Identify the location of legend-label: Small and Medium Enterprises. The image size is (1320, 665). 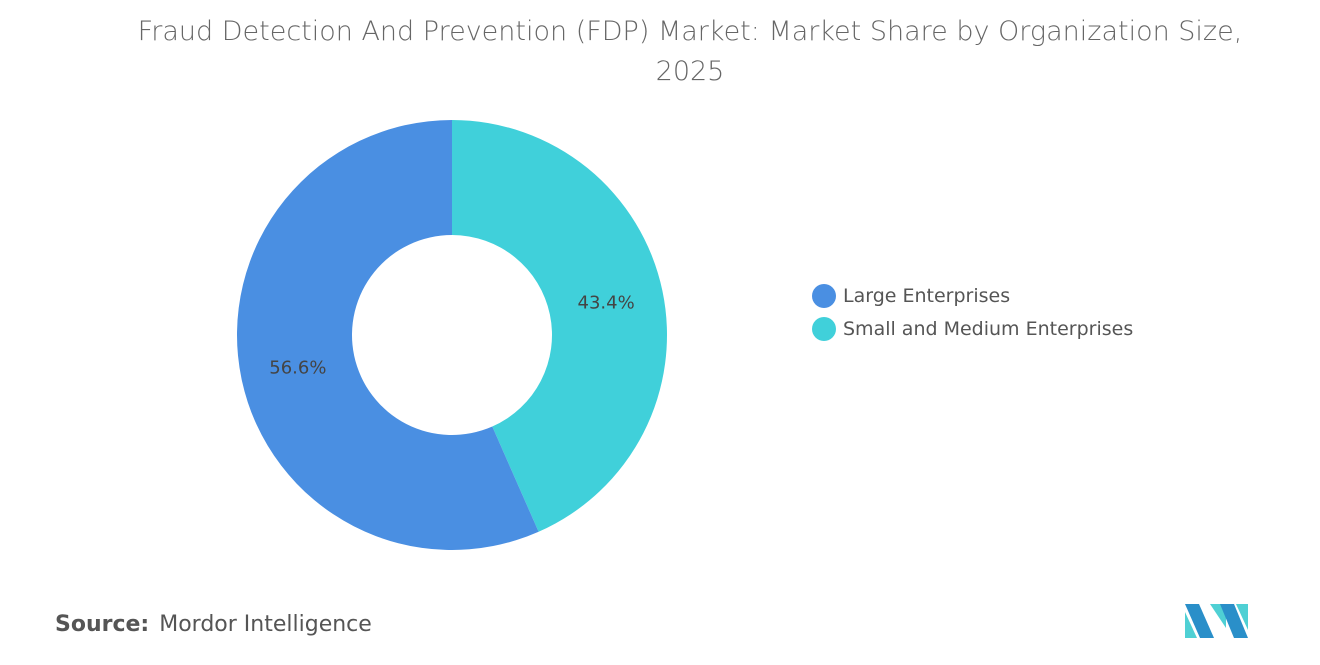
(988, 329).